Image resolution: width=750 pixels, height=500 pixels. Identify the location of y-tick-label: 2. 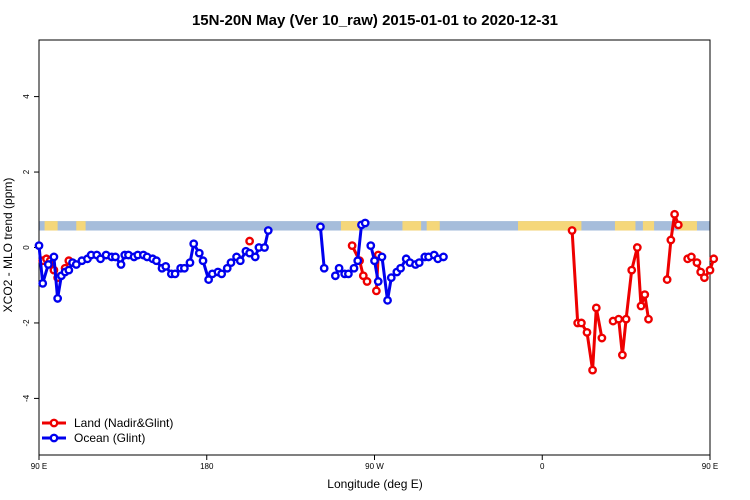
(26, 171).